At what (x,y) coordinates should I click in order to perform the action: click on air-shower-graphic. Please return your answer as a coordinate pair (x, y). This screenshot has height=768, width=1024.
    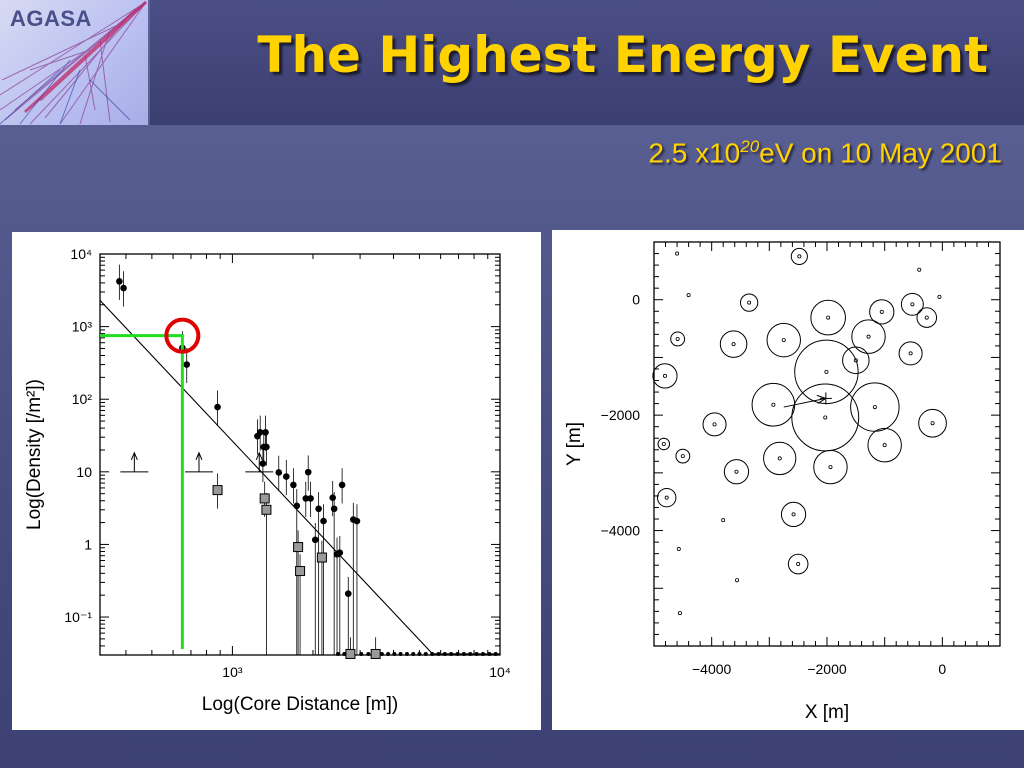
    Looking at the image, I should click on (74, 62).